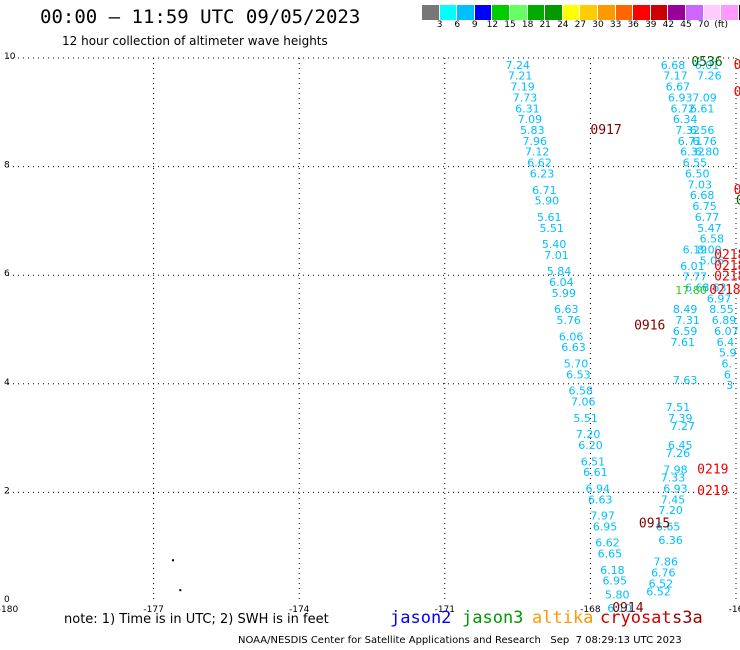 The image size is (740, 650). Describe the element at coordinates (612, 570) in the screenshot. I see `wave-height-label: 6.18` at that location.